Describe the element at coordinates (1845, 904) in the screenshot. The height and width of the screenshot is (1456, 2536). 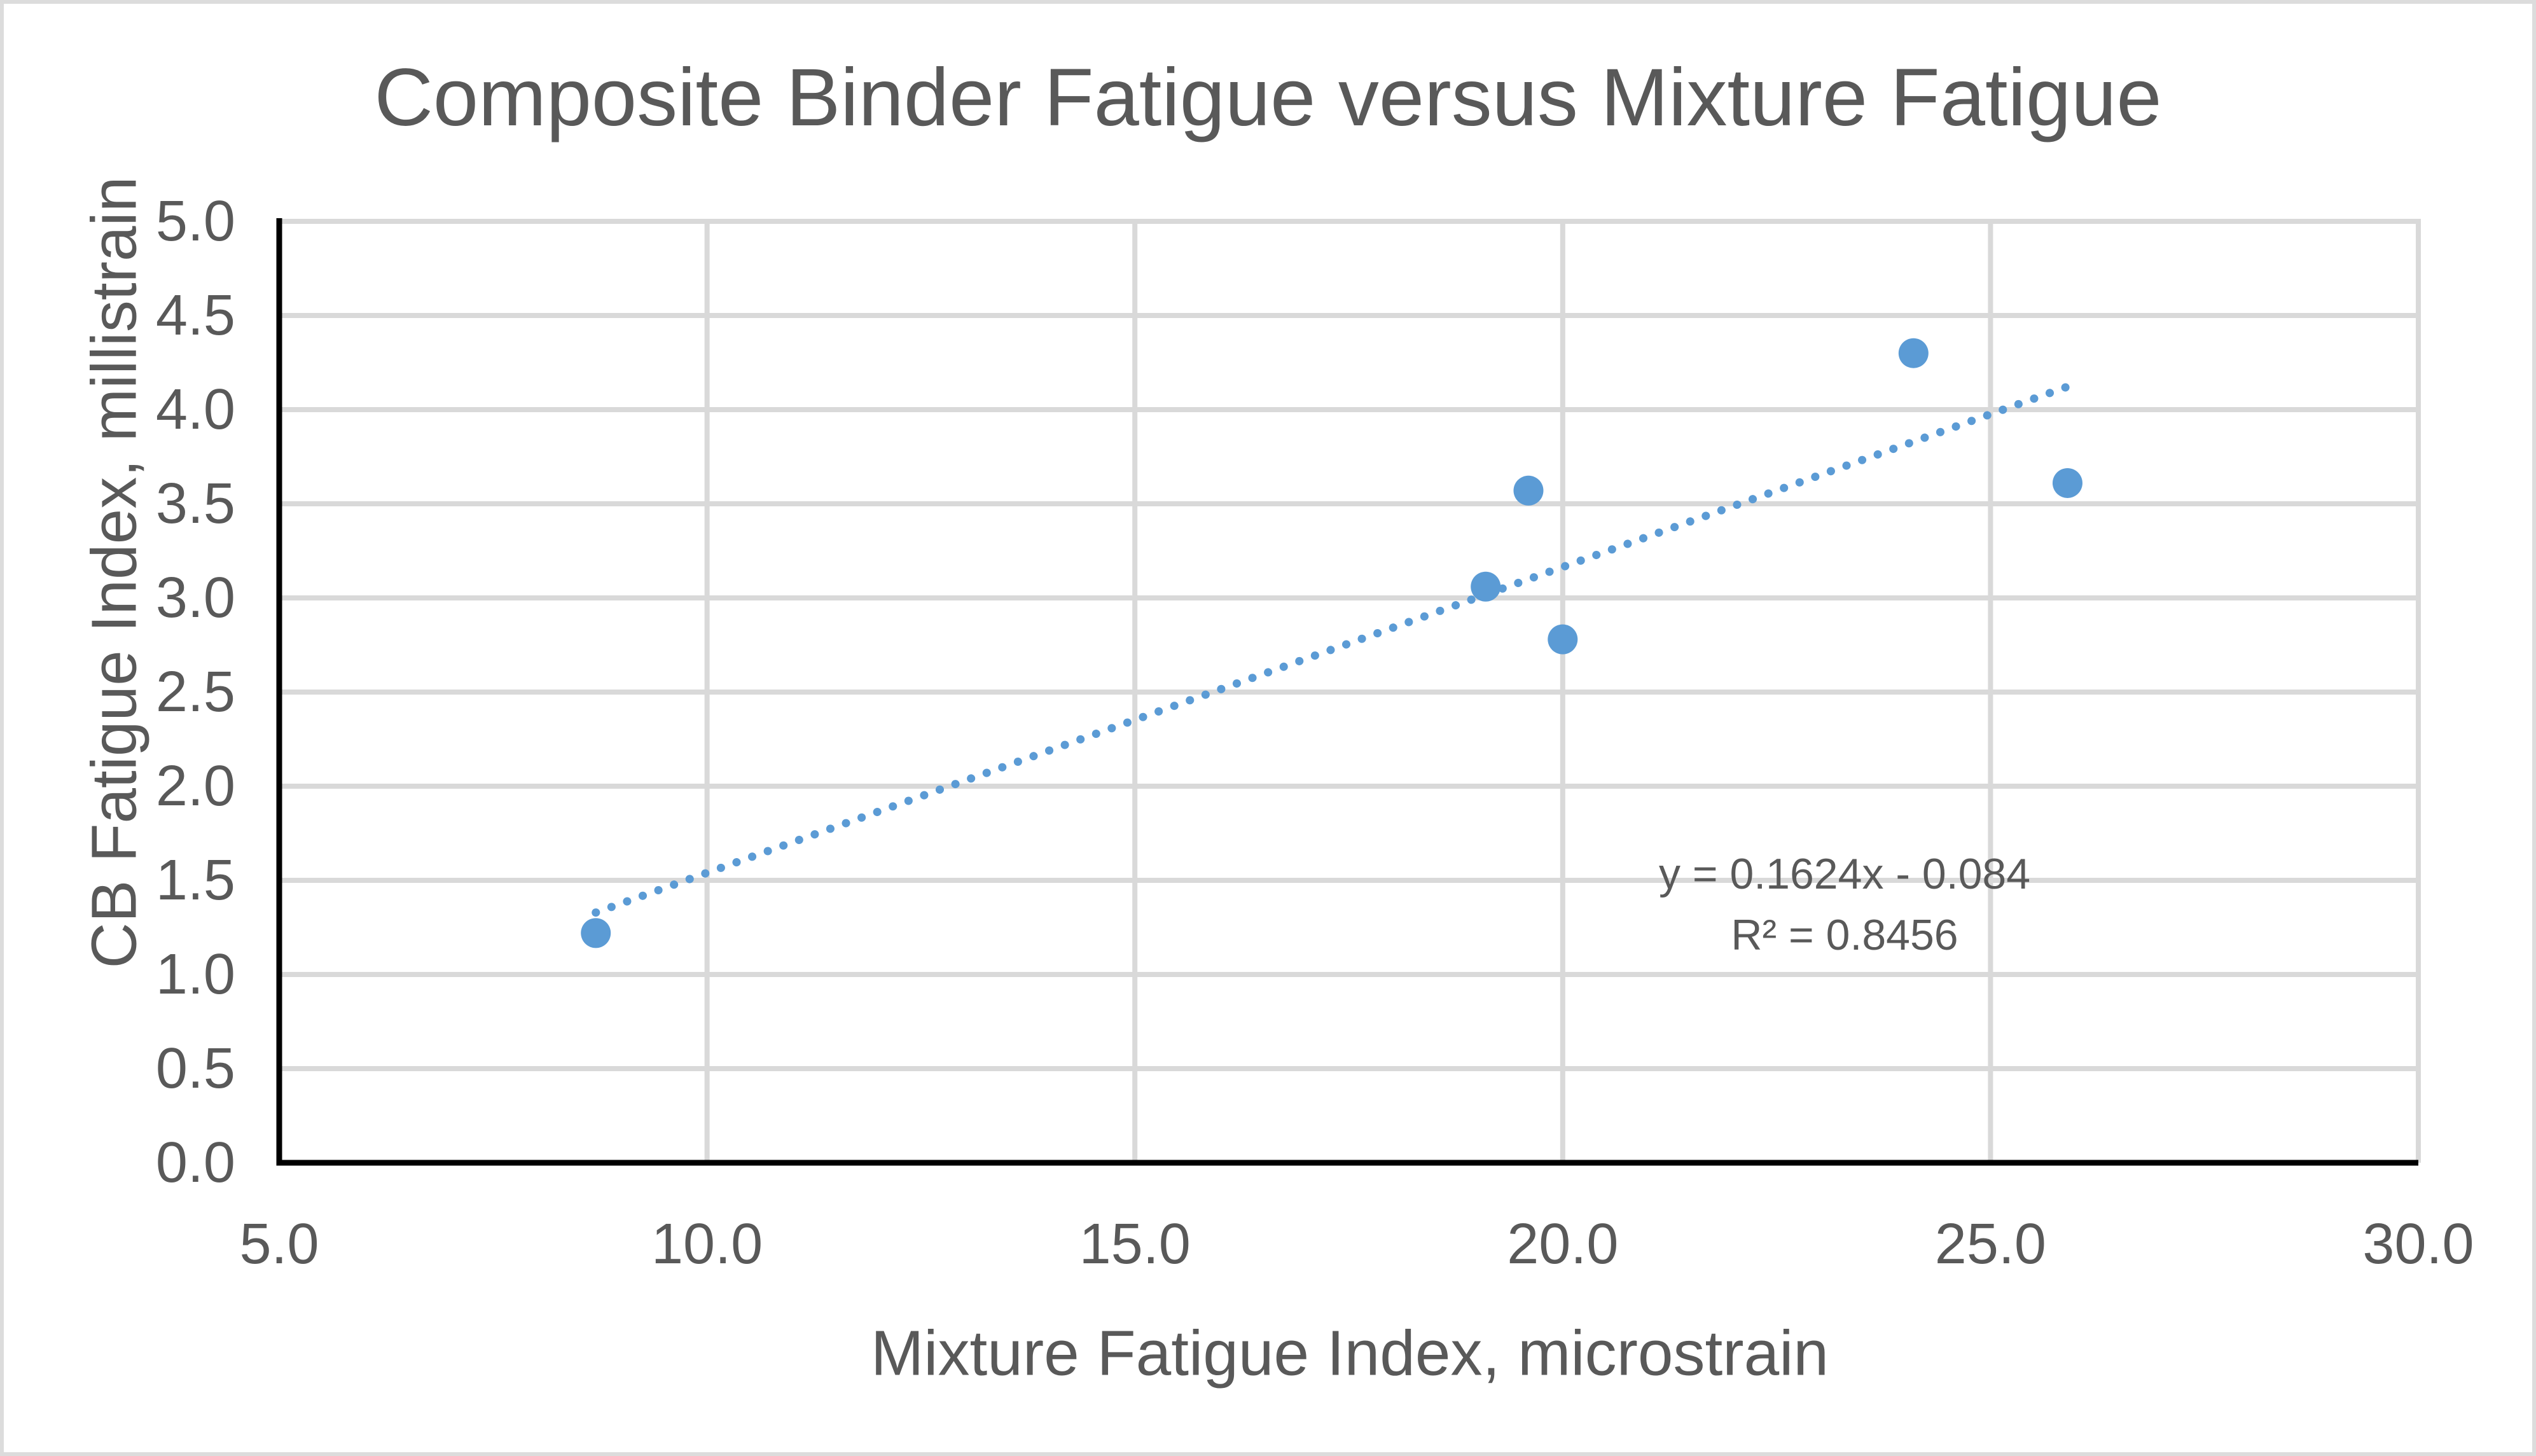
I see `trendline-annotation: y = 0.1624x - 0.084 R² = 0.8456` at that location.